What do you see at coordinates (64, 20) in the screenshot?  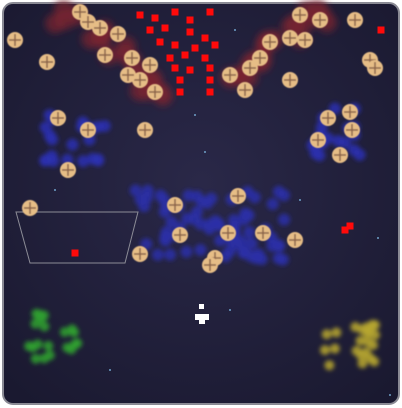 I see `red-haze` at bounding box center [64, 20].